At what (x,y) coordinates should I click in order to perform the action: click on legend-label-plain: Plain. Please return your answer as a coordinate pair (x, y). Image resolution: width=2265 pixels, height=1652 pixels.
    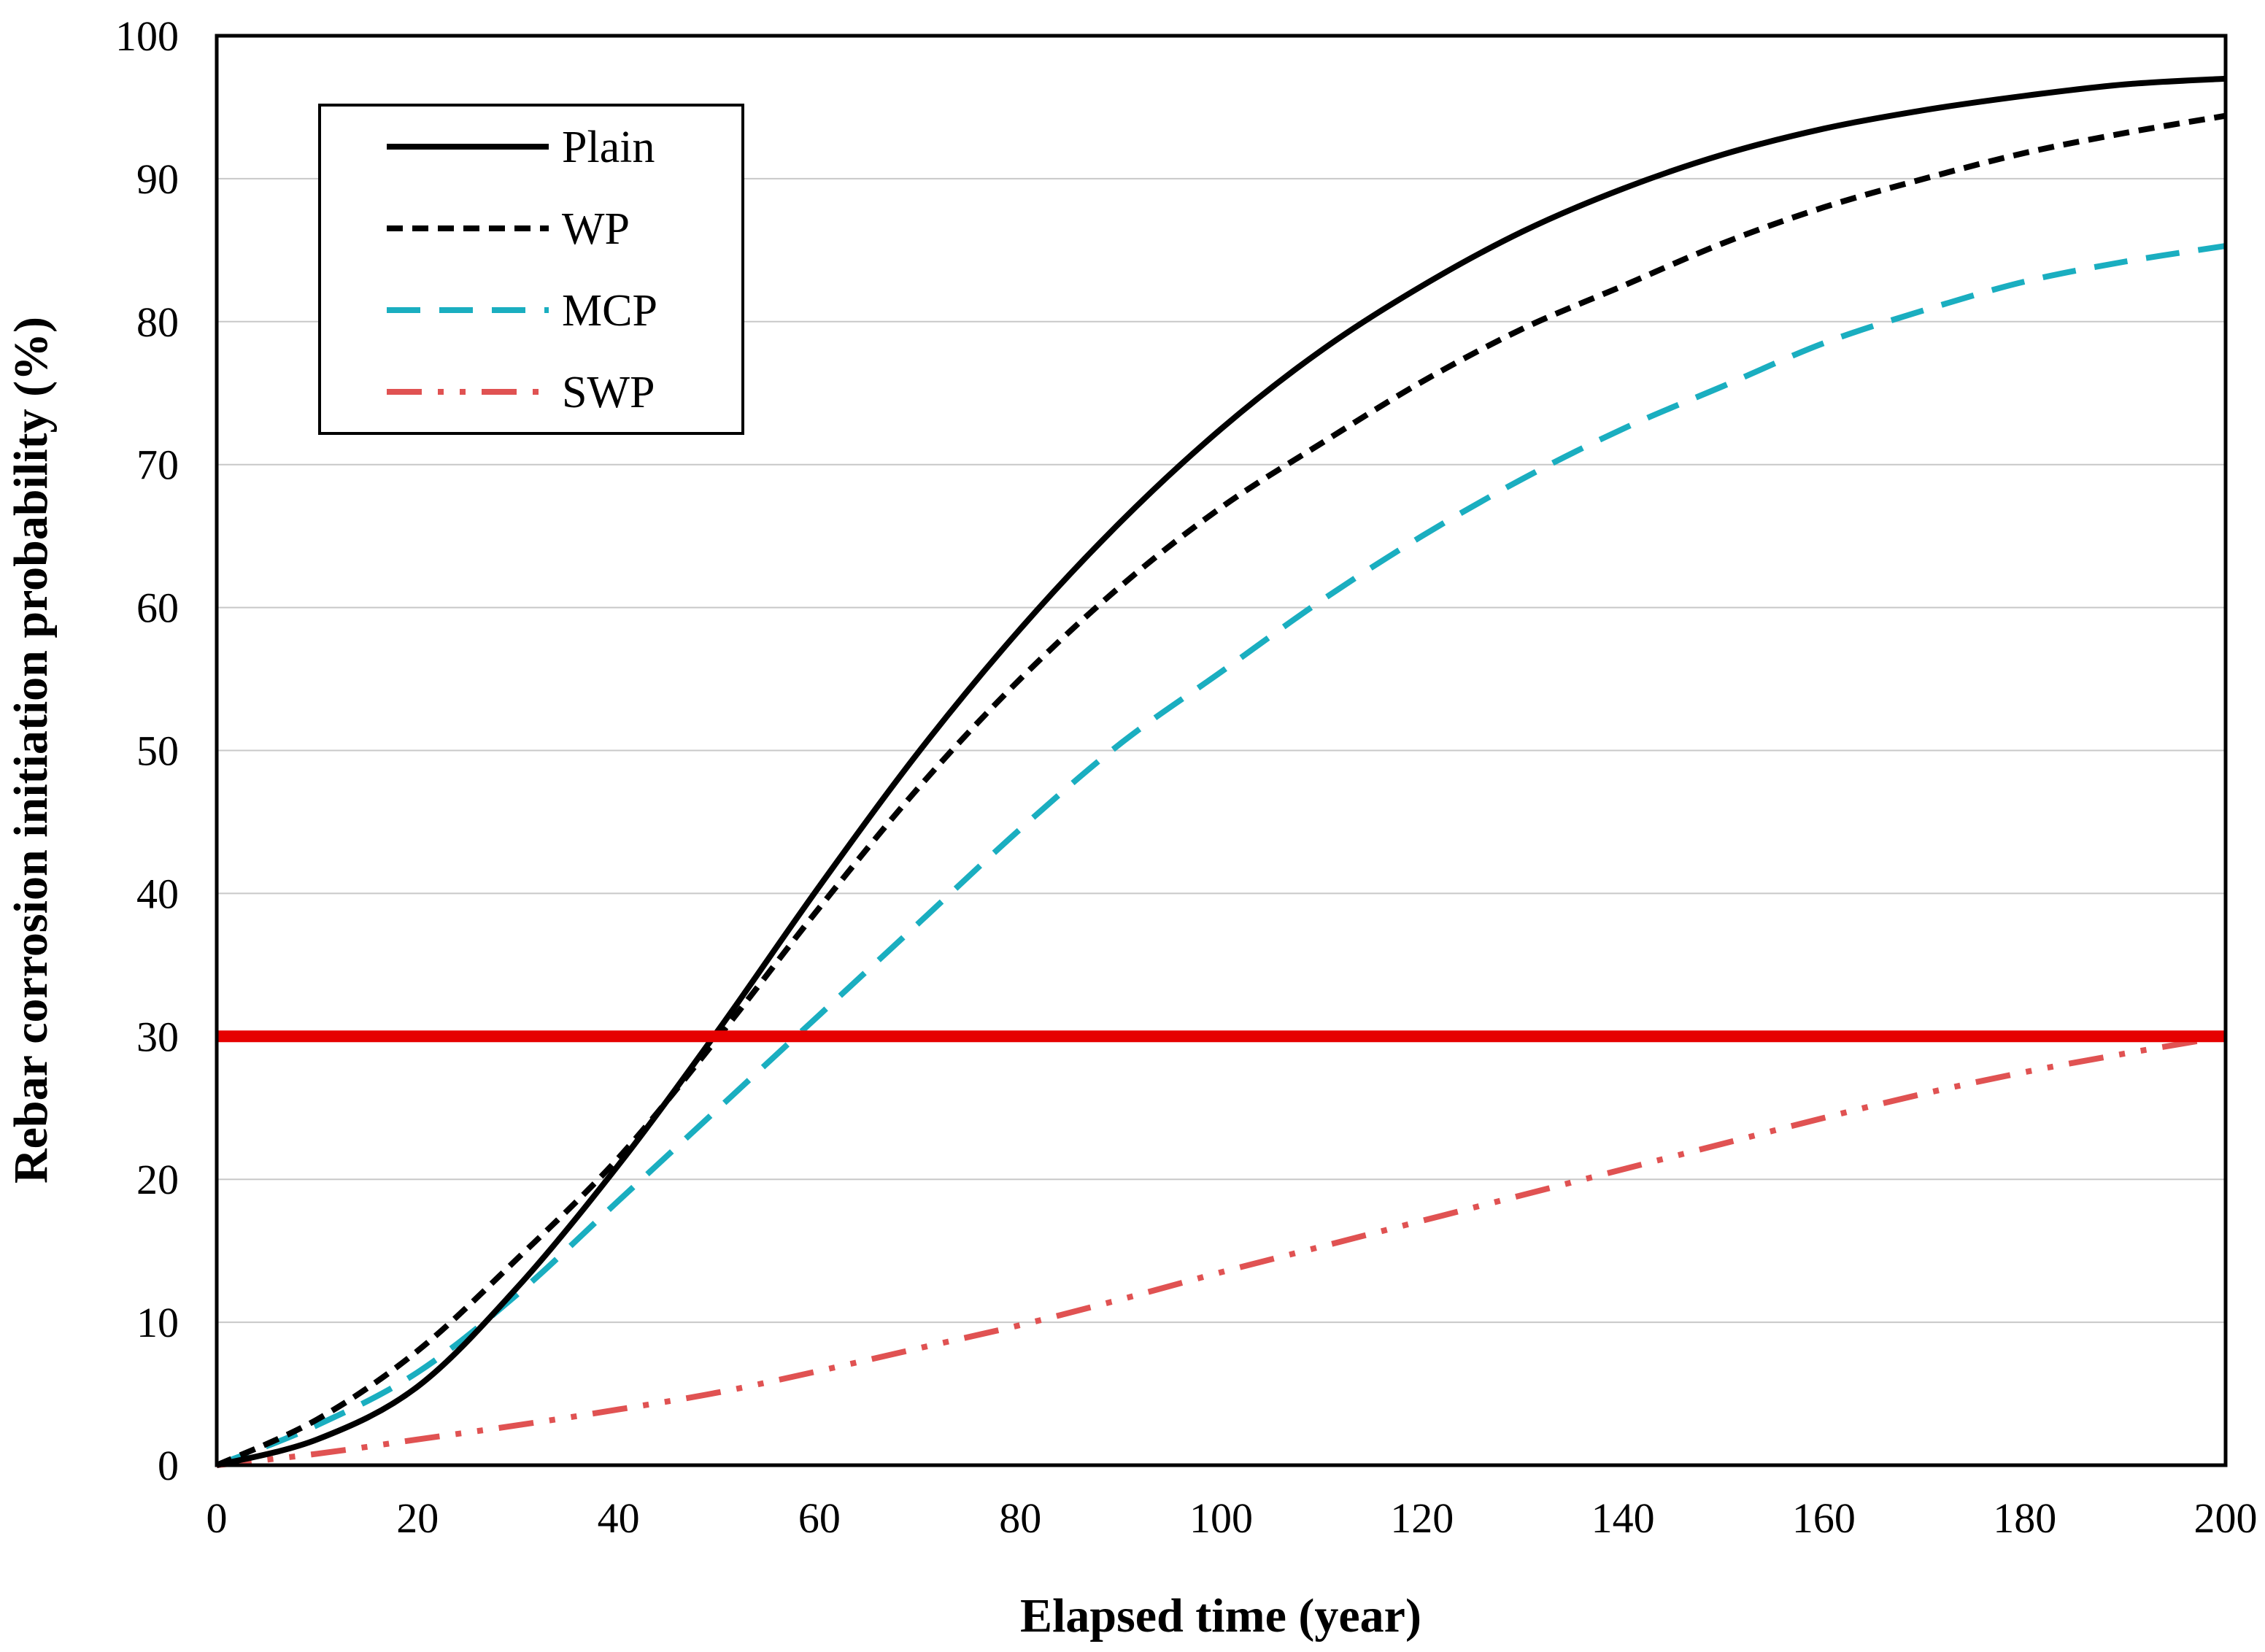
    Looking at the image, I should click on (608, 147).